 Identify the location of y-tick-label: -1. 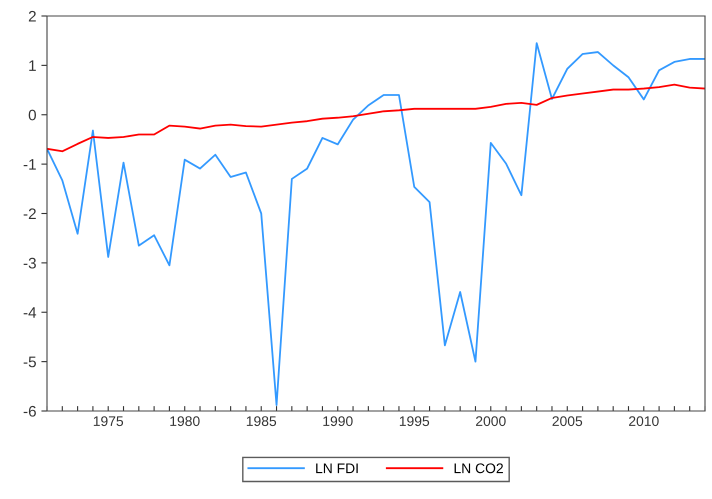
(30, 164).